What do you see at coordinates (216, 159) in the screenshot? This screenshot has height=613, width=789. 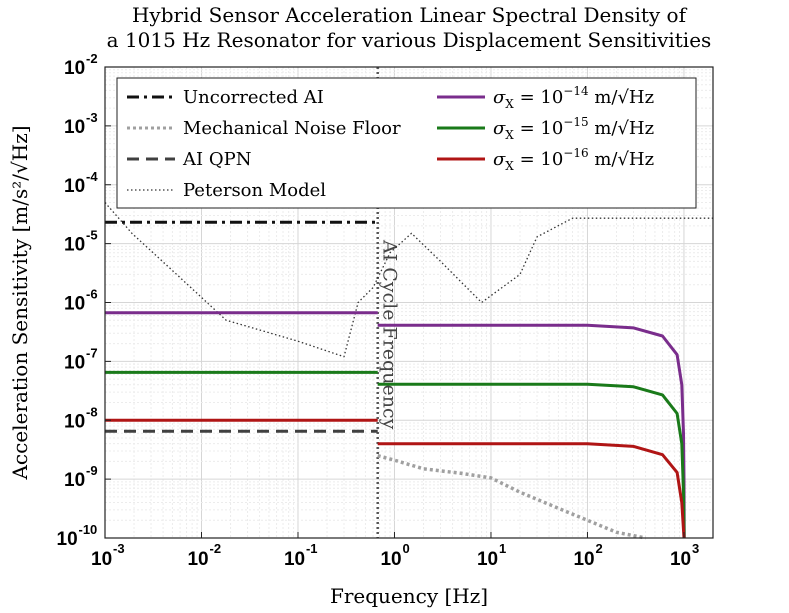 I see `legend-label-2: AI QPN` at bounding box center [216, 159].